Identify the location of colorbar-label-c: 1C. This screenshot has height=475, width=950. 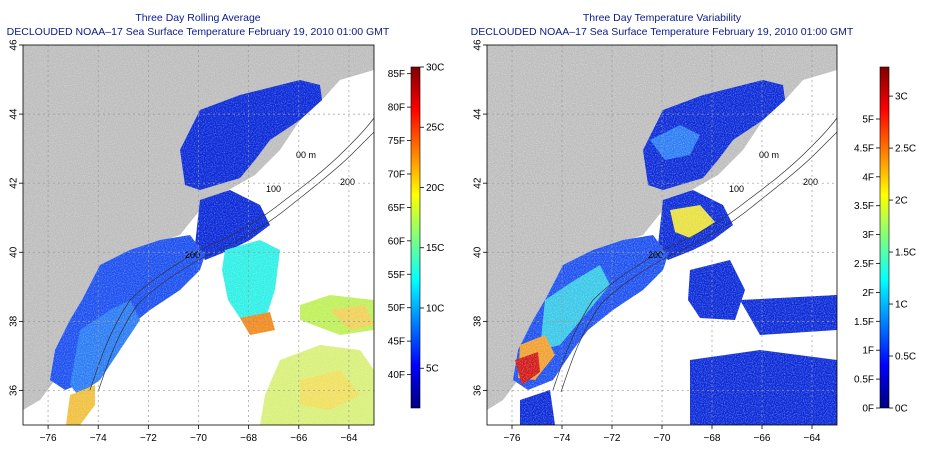
(901, 305).